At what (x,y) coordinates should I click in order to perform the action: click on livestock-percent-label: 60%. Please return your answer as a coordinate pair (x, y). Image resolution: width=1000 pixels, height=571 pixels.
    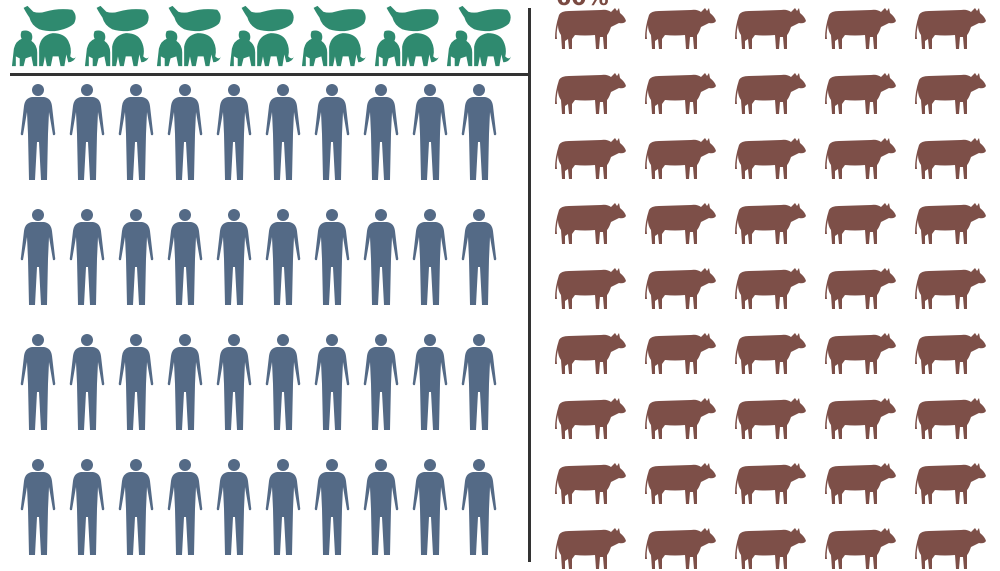
    Looking at the image, I should click on (582, 5).